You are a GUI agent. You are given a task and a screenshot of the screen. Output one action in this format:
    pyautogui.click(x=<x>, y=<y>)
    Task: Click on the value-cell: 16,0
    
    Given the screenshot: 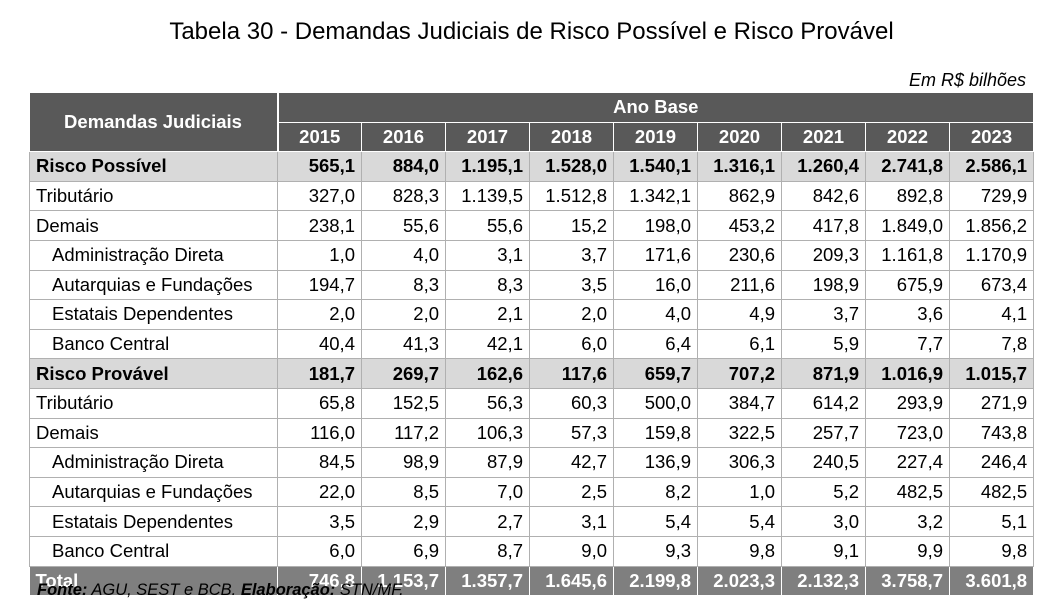 What is the action you would take?
    pyautogui.click(x=655, y=285)
    